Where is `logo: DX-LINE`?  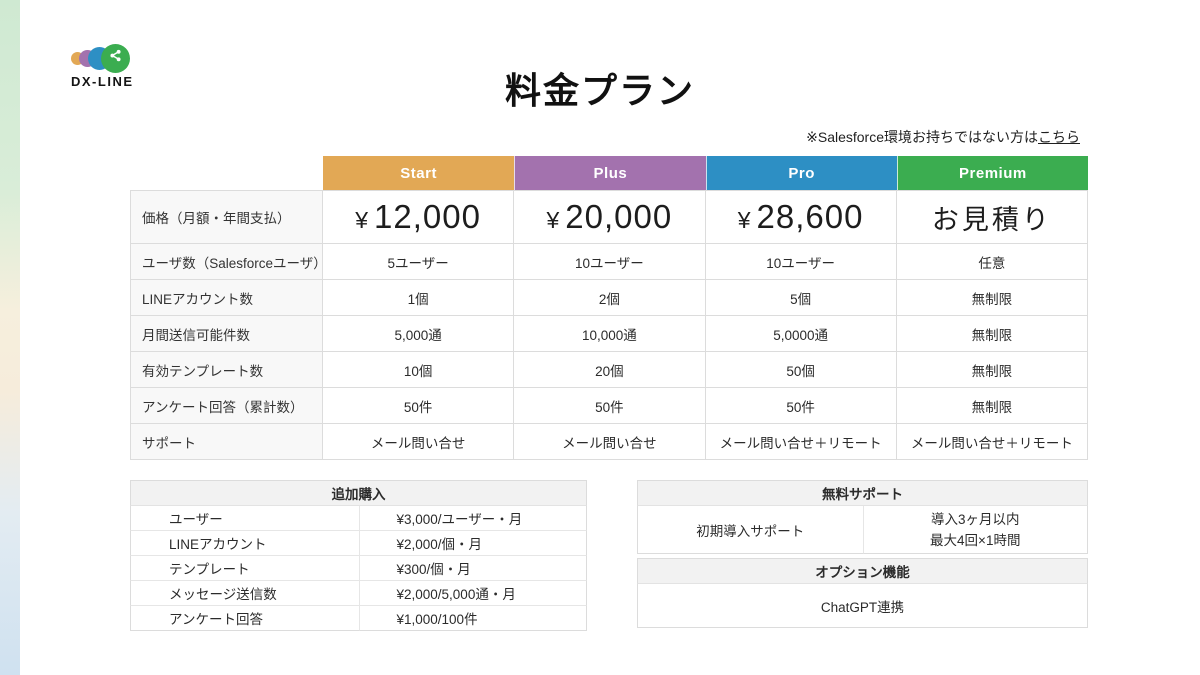 logo: DX-LINE is located at coordinates (102, 66).